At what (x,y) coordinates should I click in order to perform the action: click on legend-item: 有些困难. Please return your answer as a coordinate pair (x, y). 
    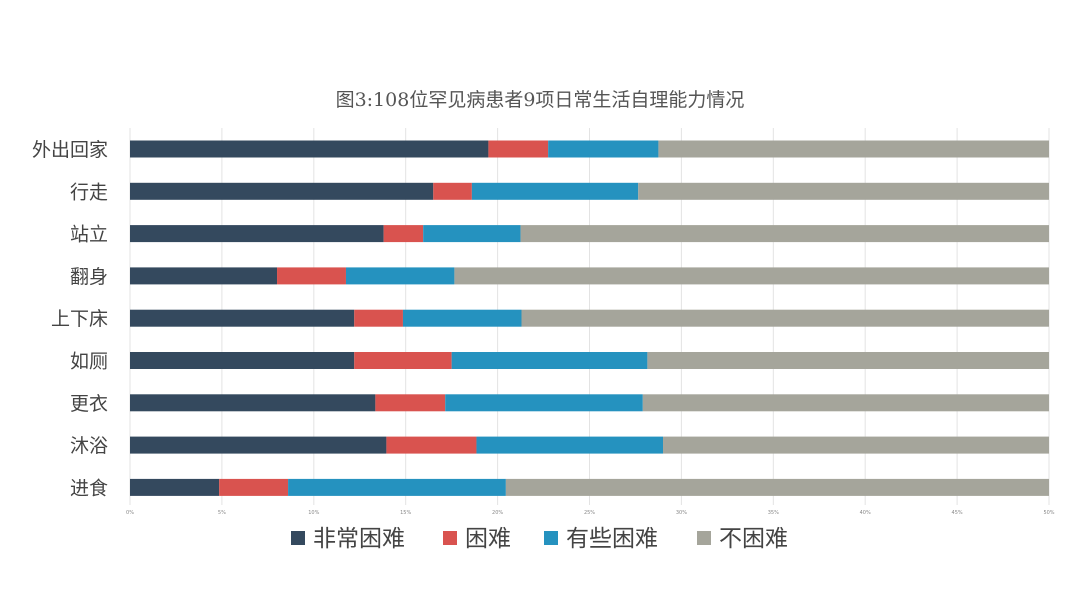
    Looking at the image, I should click on (601, 539).